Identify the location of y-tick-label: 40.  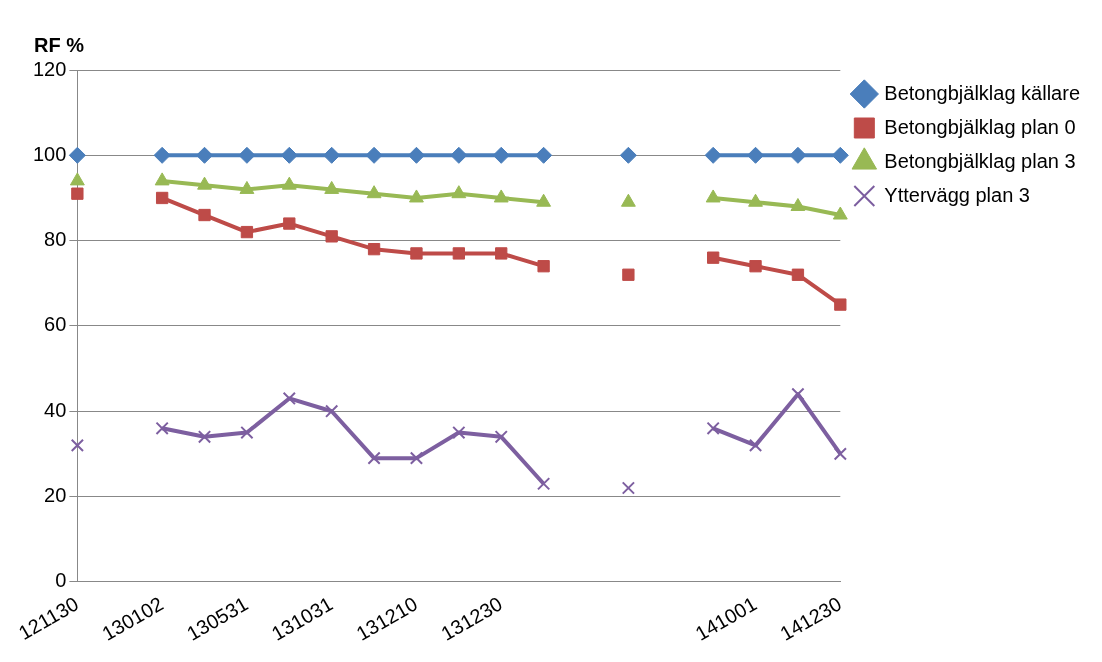
(55, 409).